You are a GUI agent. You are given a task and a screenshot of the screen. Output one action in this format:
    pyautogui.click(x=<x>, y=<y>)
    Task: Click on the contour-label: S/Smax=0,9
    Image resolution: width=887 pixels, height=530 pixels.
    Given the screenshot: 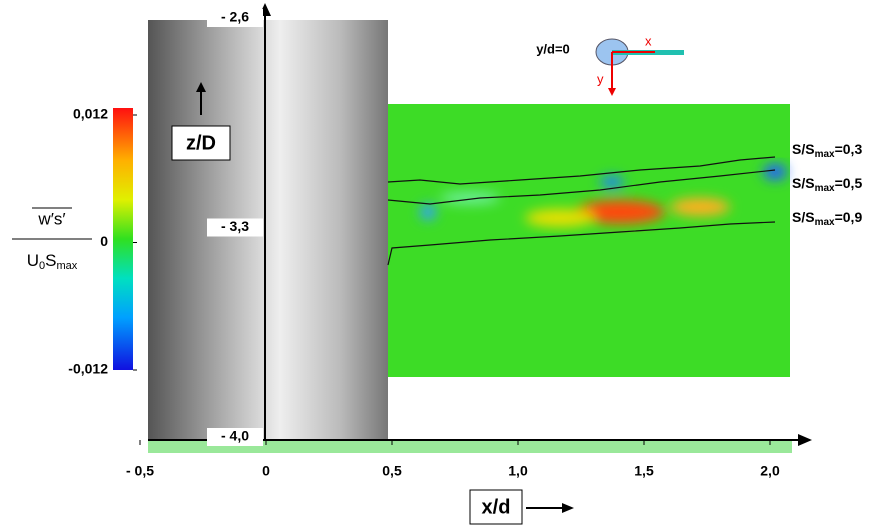 What is the action you would take?
    pyautogui.click(x=827, y=218)
    